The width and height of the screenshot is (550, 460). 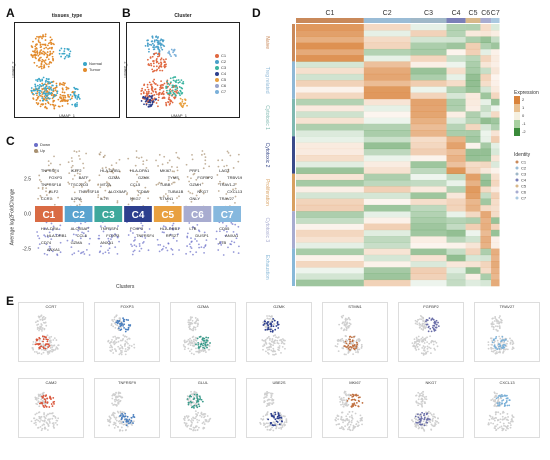 I want to click on feature-plot-tile: CXCL13, so click(x=507, y=408).